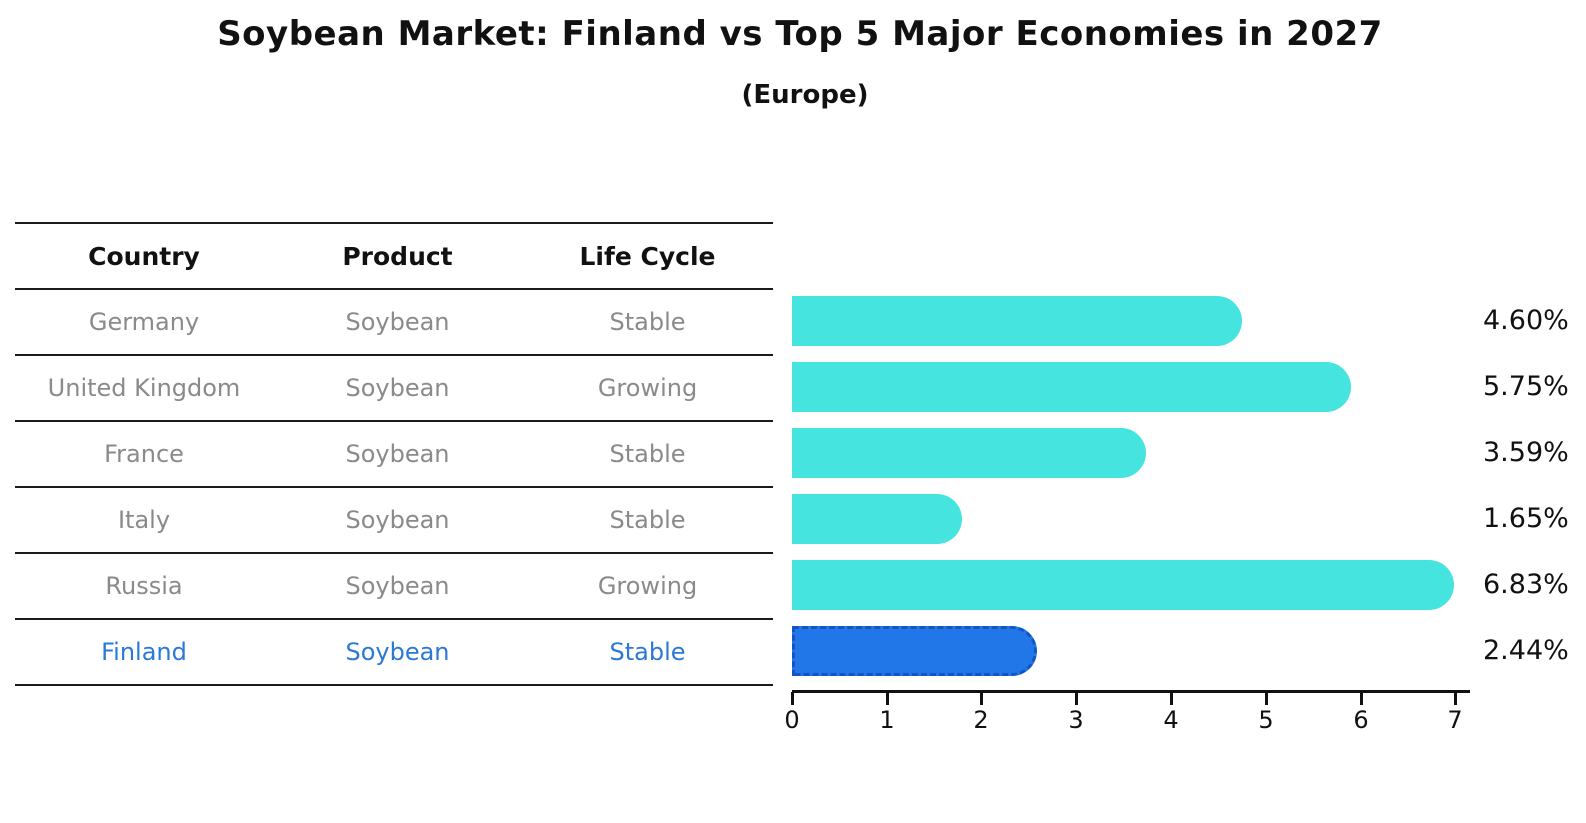 The image size is (1586, 823). I want to click on column-header-country: Country, so click(144, 256).